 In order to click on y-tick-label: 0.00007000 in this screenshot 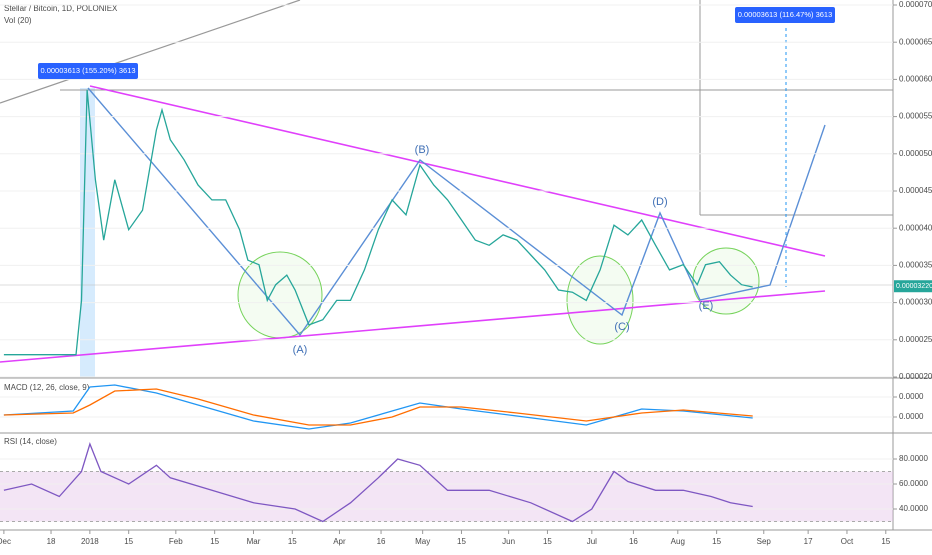, I will do `click(915, 4)`.